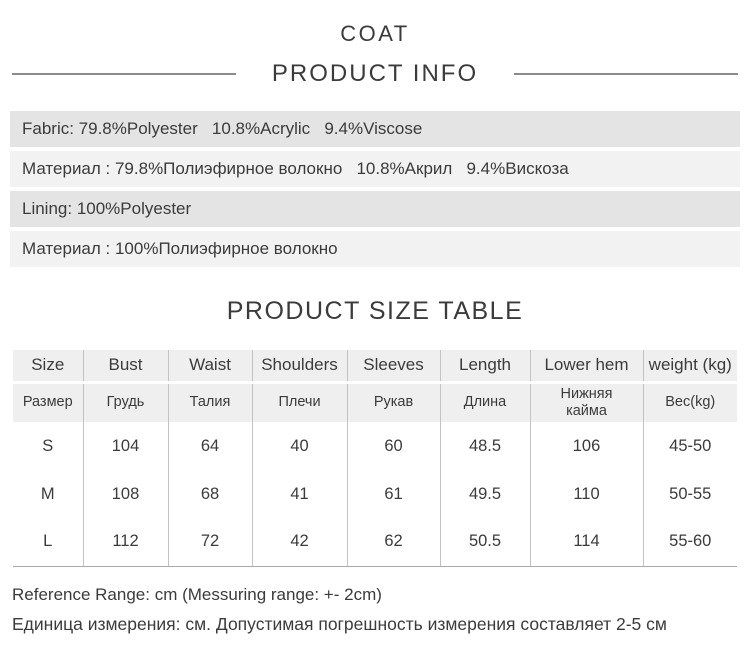 The height and width of the screenshot is (658, 750). I want to click on cell-size: M, so click(48, 494).